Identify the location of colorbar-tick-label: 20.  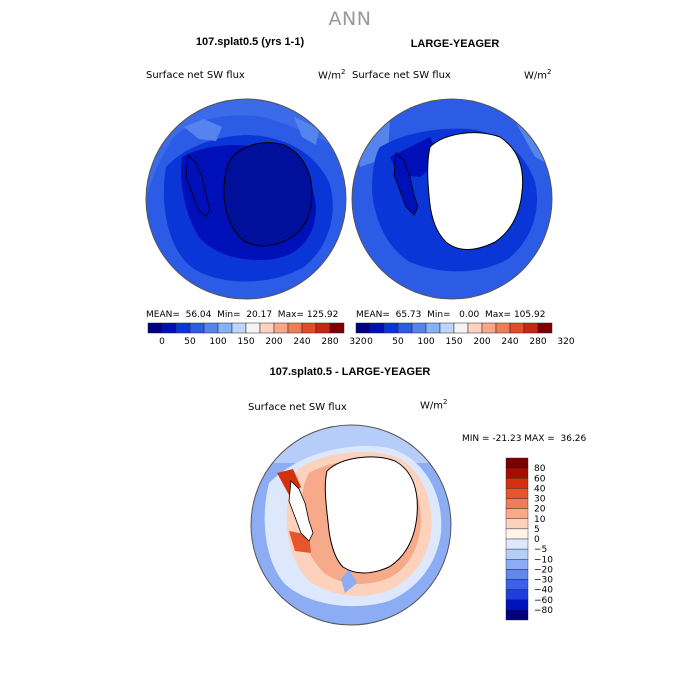
(540, 510).